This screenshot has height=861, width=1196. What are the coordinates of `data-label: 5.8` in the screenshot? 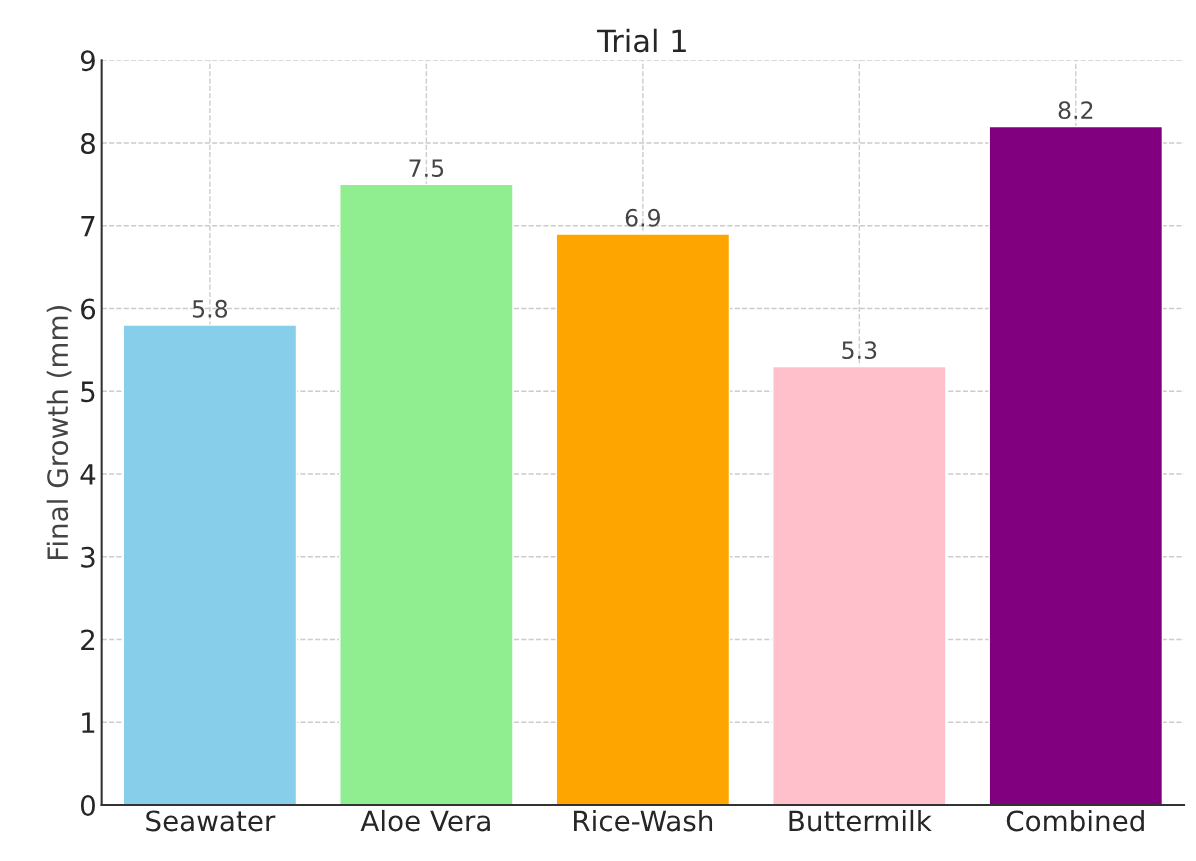 It's located at (210, 308).